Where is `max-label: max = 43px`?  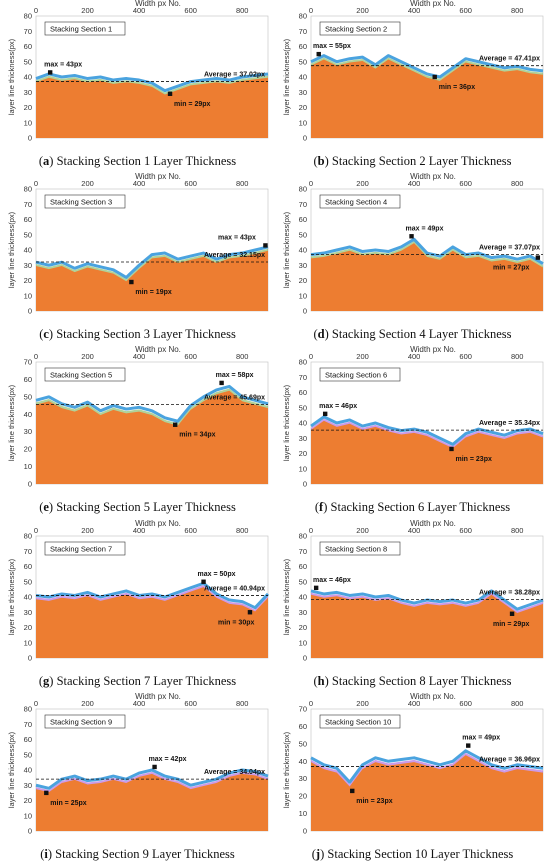 max-label: max = 43px is located at coordinates (237, 237).